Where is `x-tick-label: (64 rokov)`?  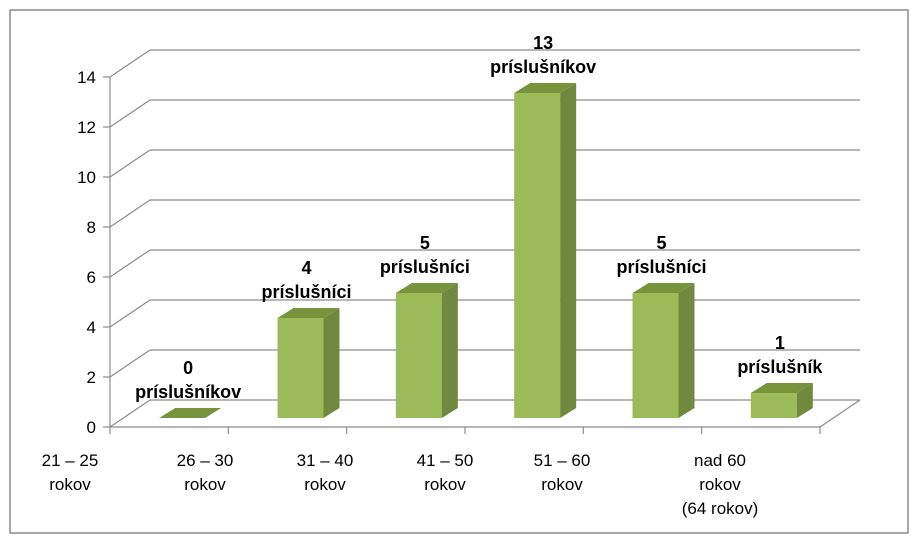 x-tick-label: (64 rokov) is located at coordinates (720, 508).